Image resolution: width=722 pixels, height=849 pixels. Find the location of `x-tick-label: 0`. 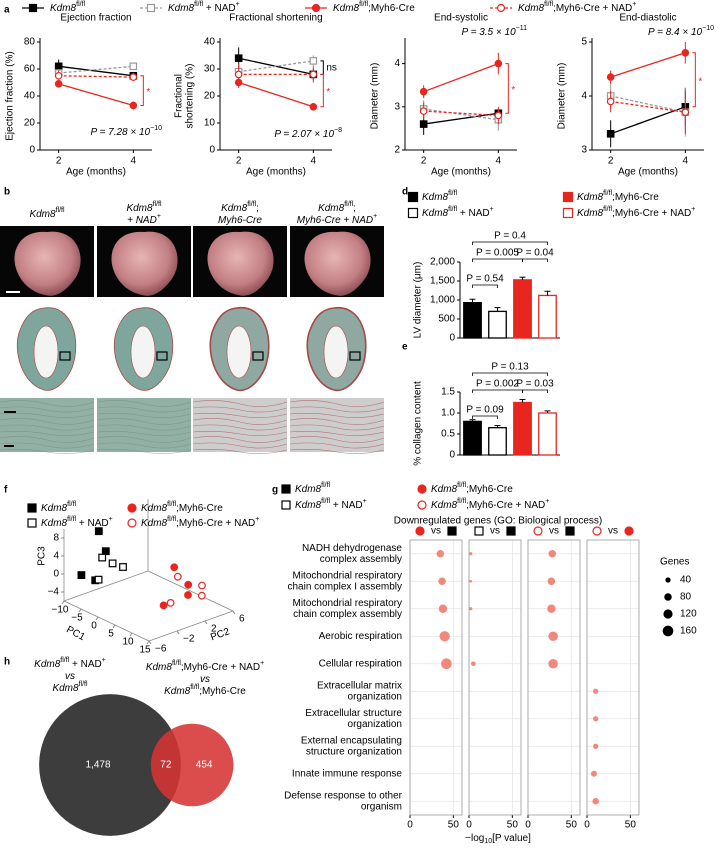

x-tick-label: 0 is located at coordinates (410, 825).